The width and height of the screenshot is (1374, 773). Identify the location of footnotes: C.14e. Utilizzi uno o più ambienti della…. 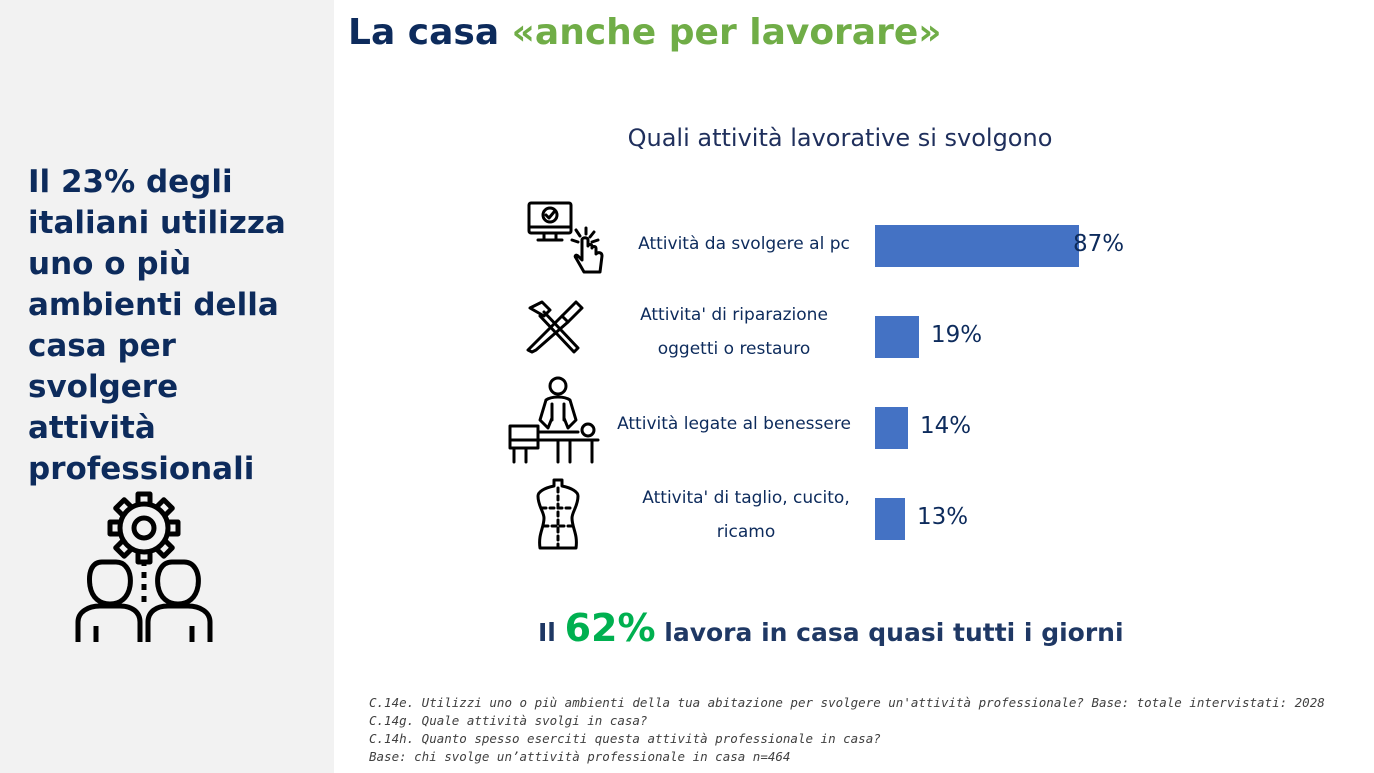
(847, 730).